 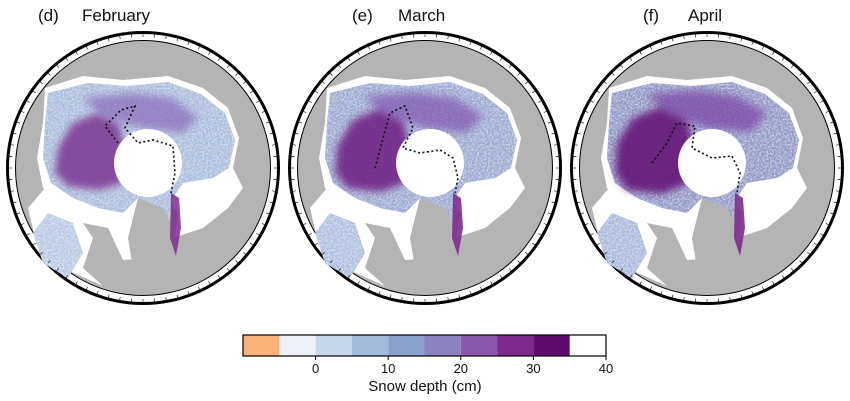 What do you see at coordinates (362, 15) in the screenshot?
I see `panel-e-letter: (e)` at bounding box center [362, 15].